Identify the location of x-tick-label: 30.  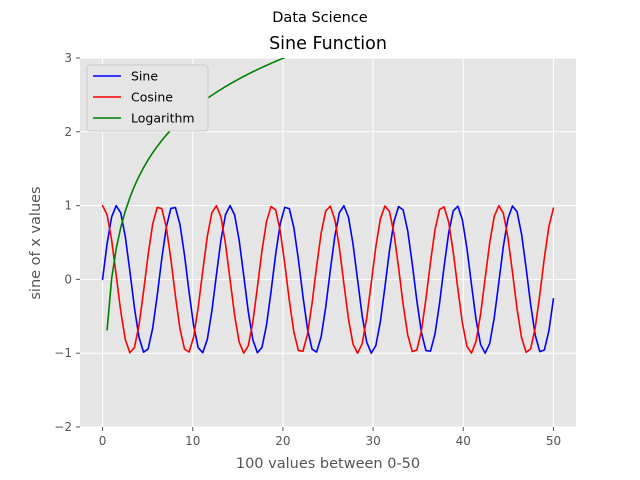
(372, 441).